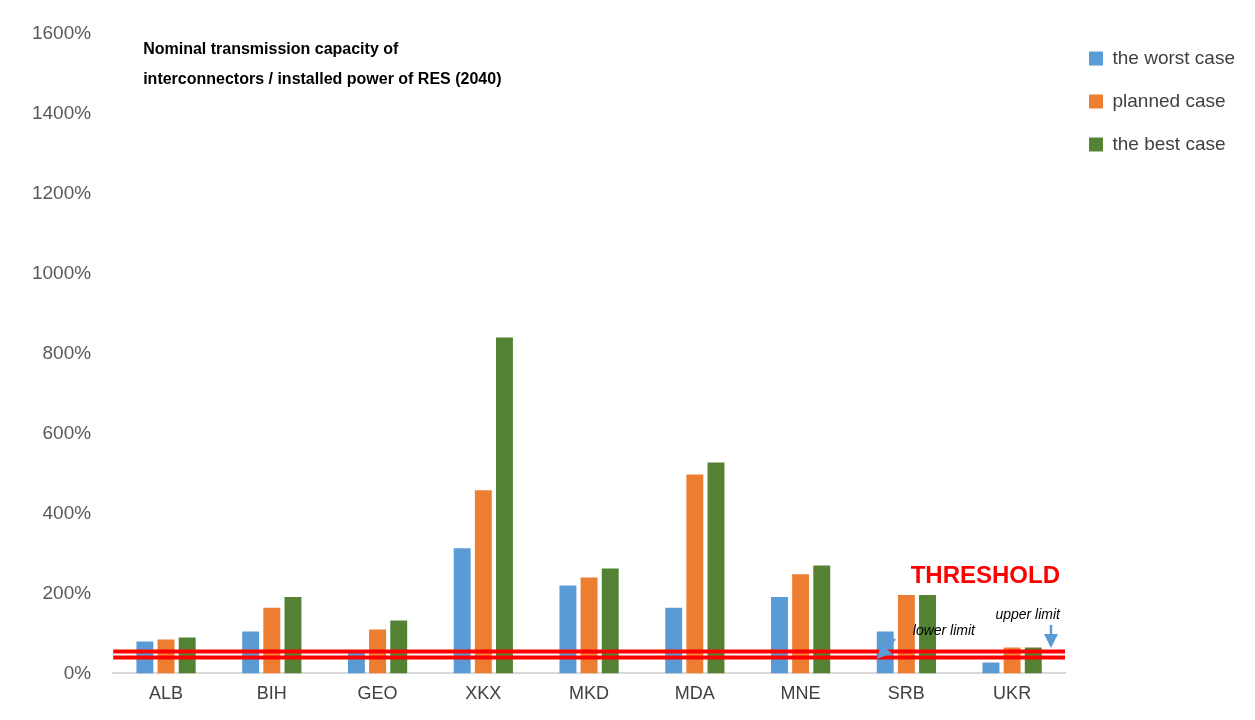 The height and width of the screenshot is (720, 1255). Describe the element at coordinates (271, 693) in the screenshot. I see `x-tick-label: BIH` at that location.